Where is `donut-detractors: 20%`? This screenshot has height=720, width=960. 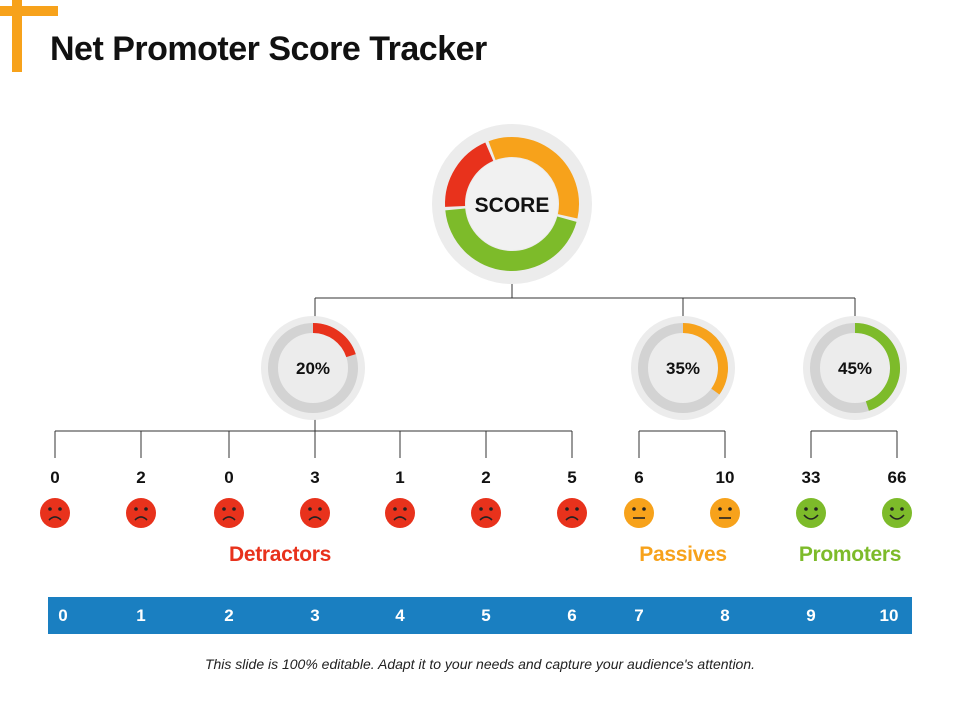
donut-detractors: 20% is located at coordinates (313, 368).